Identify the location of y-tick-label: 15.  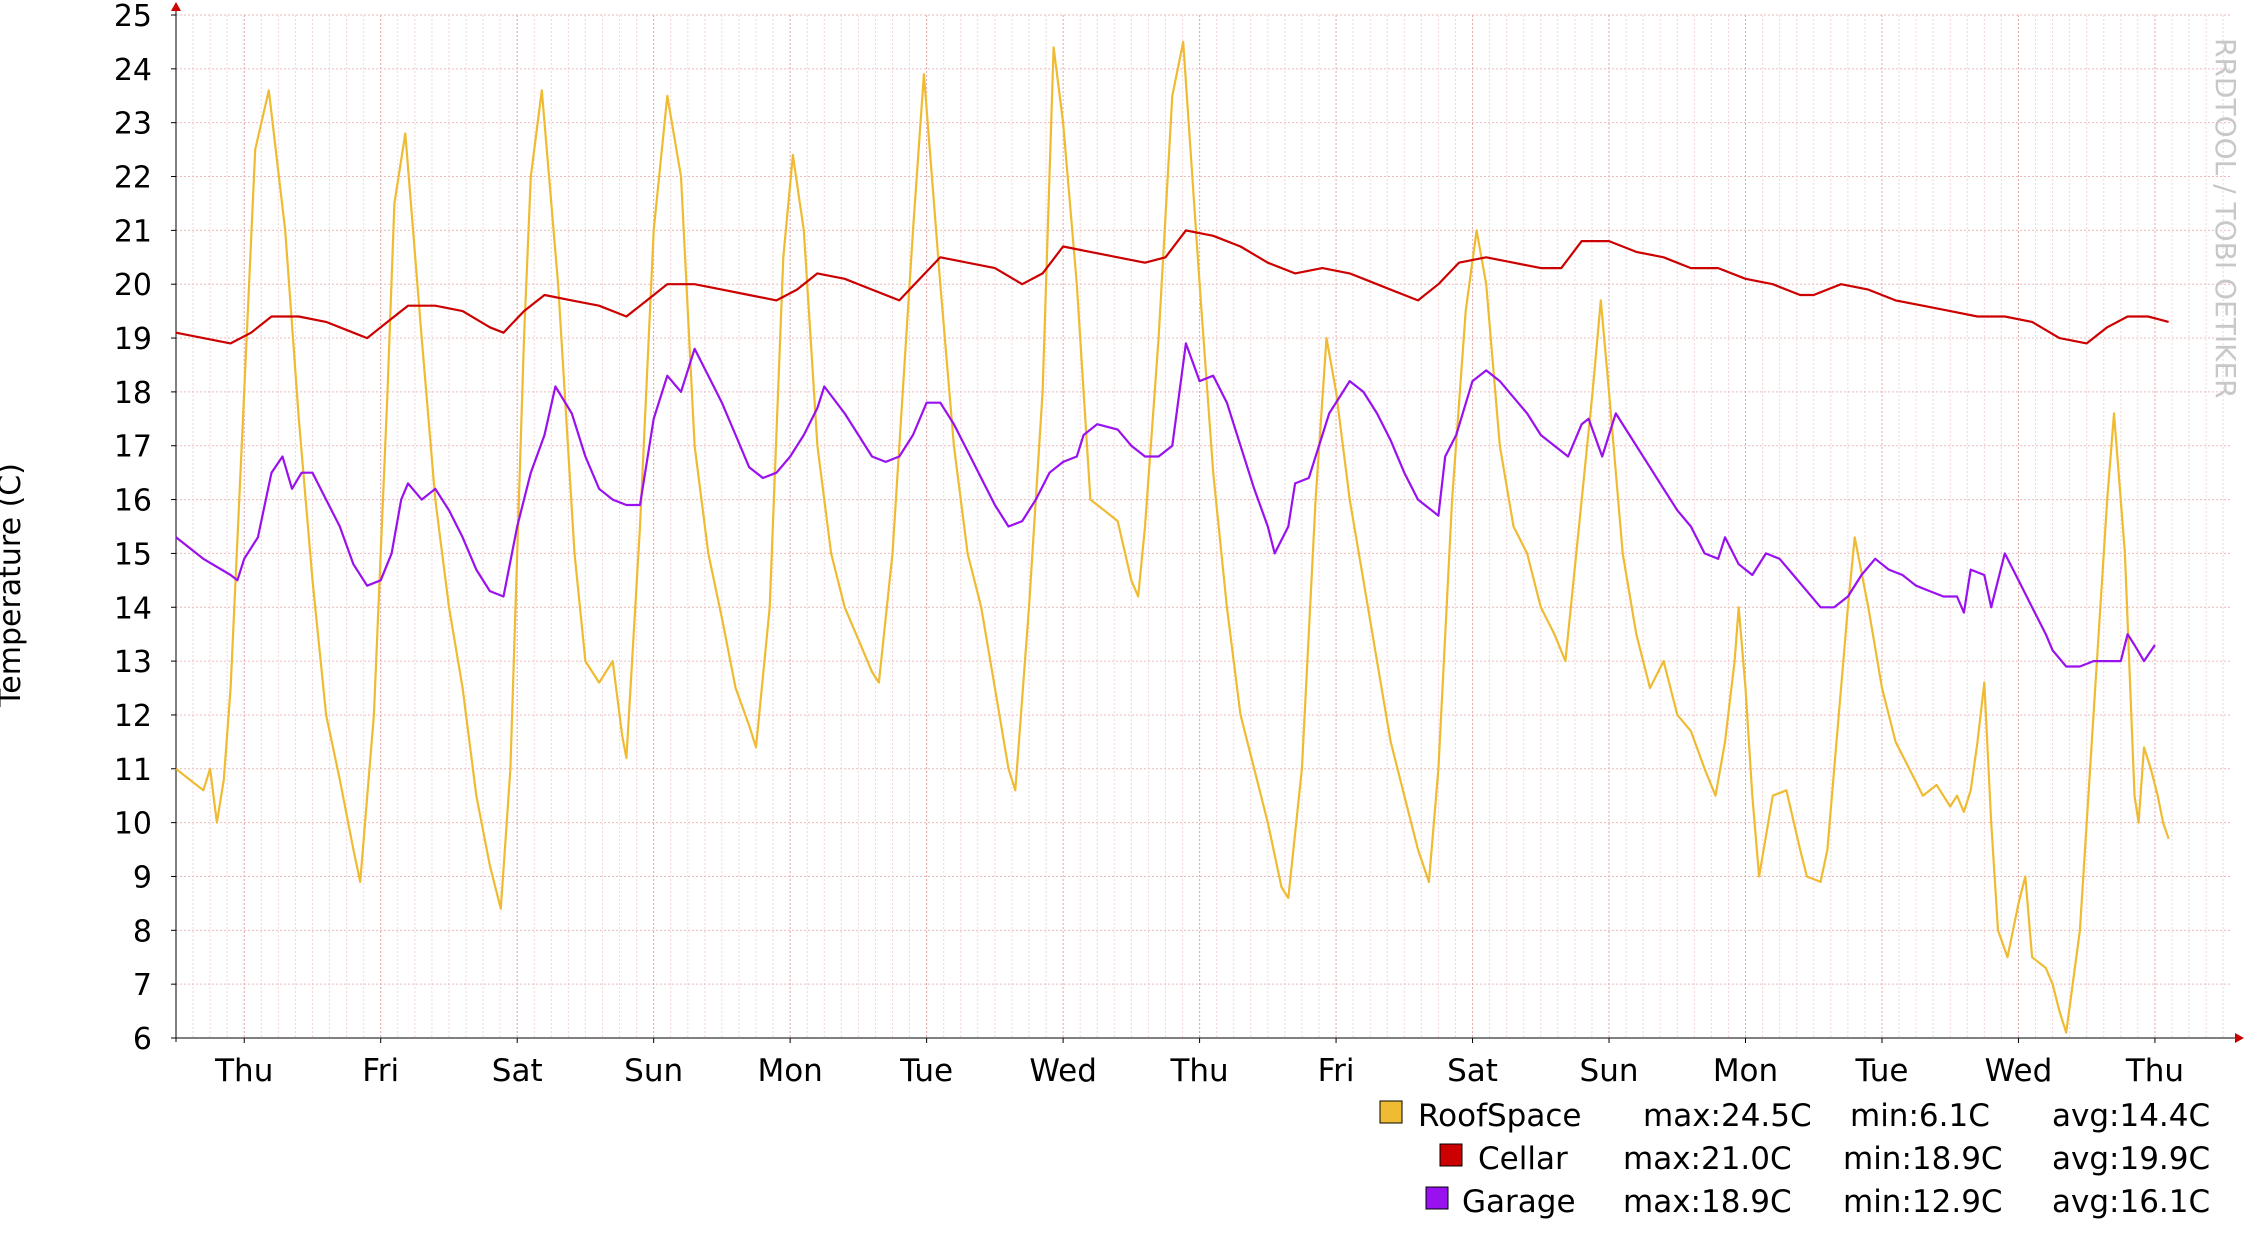
(133, 554).